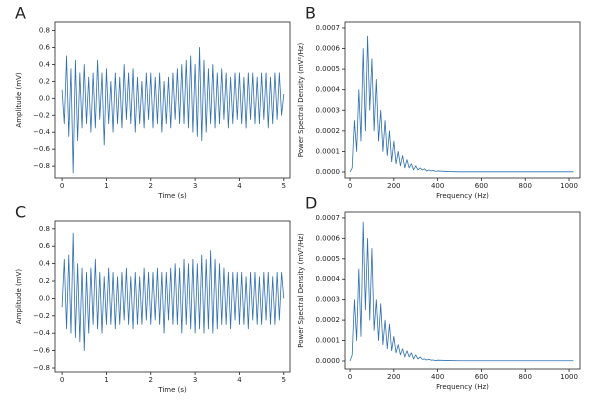  What do you see at coordinates (20, 212) in the screenshot?
I see `panel-label: C` at bounding box center [20, 212].